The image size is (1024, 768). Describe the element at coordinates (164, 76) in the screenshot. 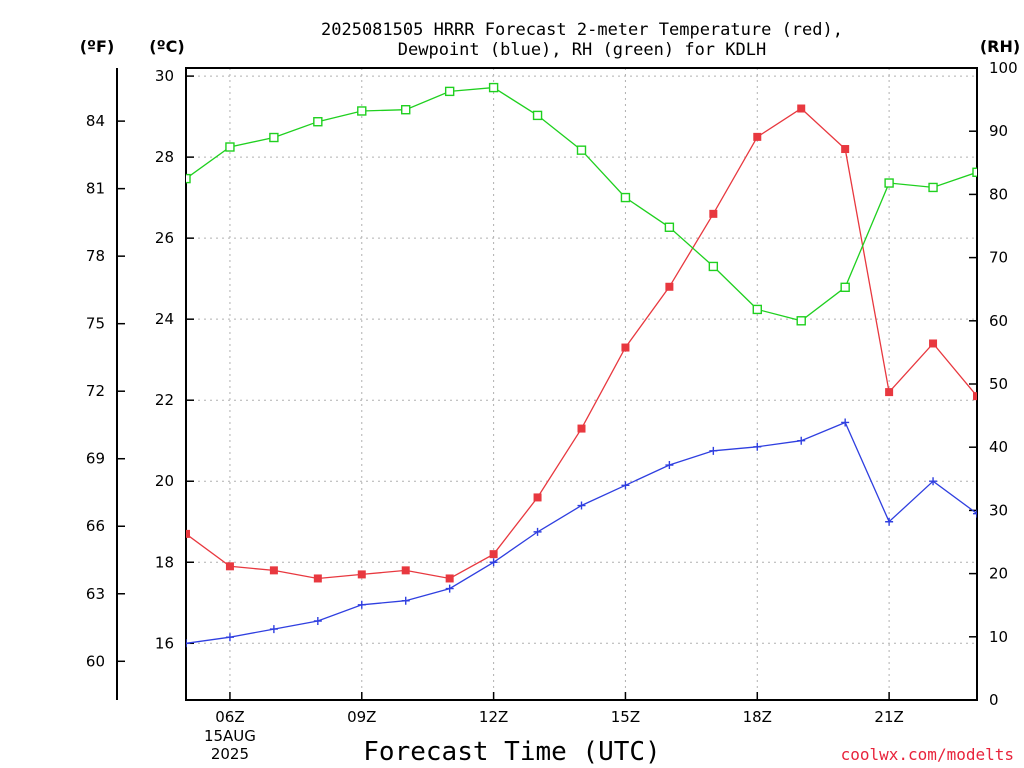

I see `celsius-tick-label: 30` at that location.